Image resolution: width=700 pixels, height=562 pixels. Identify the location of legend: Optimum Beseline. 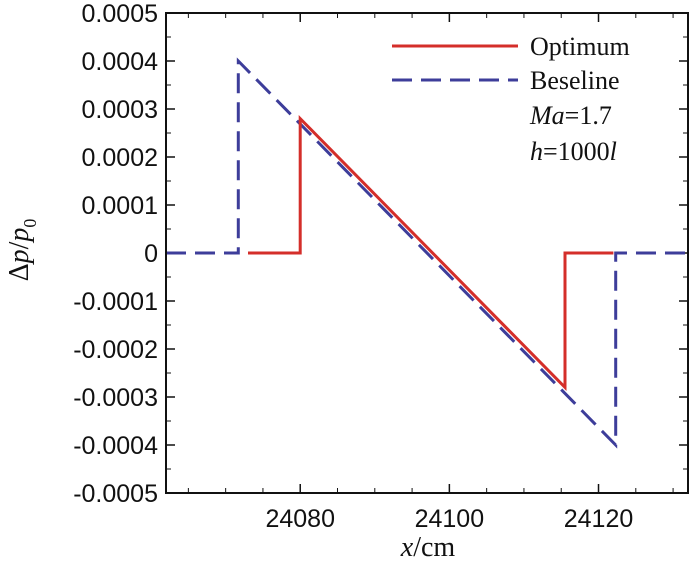
(511, 63).